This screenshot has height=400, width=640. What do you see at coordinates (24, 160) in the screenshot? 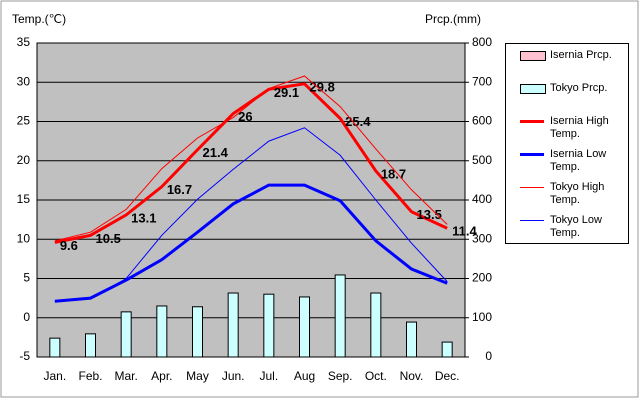
I see `y-tick-label: 20` at bounding box center [24, 160].